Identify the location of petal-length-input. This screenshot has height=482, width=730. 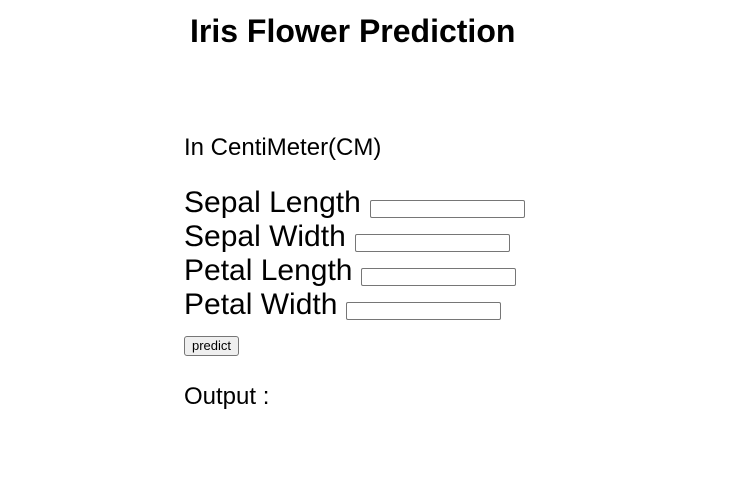
(439, 277).